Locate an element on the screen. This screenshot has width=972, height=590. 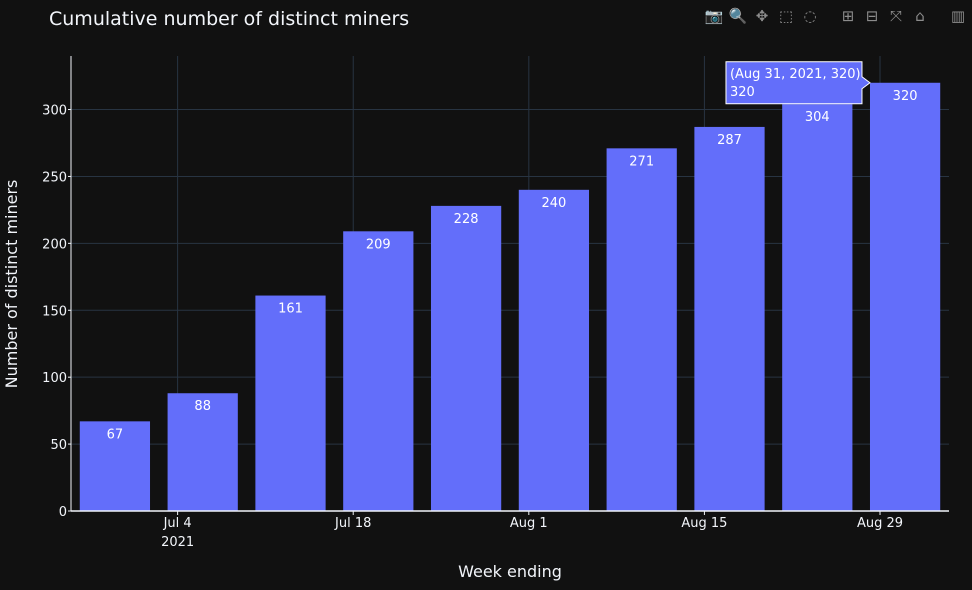
bar-value-label: 161 is located at coordinates (290, 309).